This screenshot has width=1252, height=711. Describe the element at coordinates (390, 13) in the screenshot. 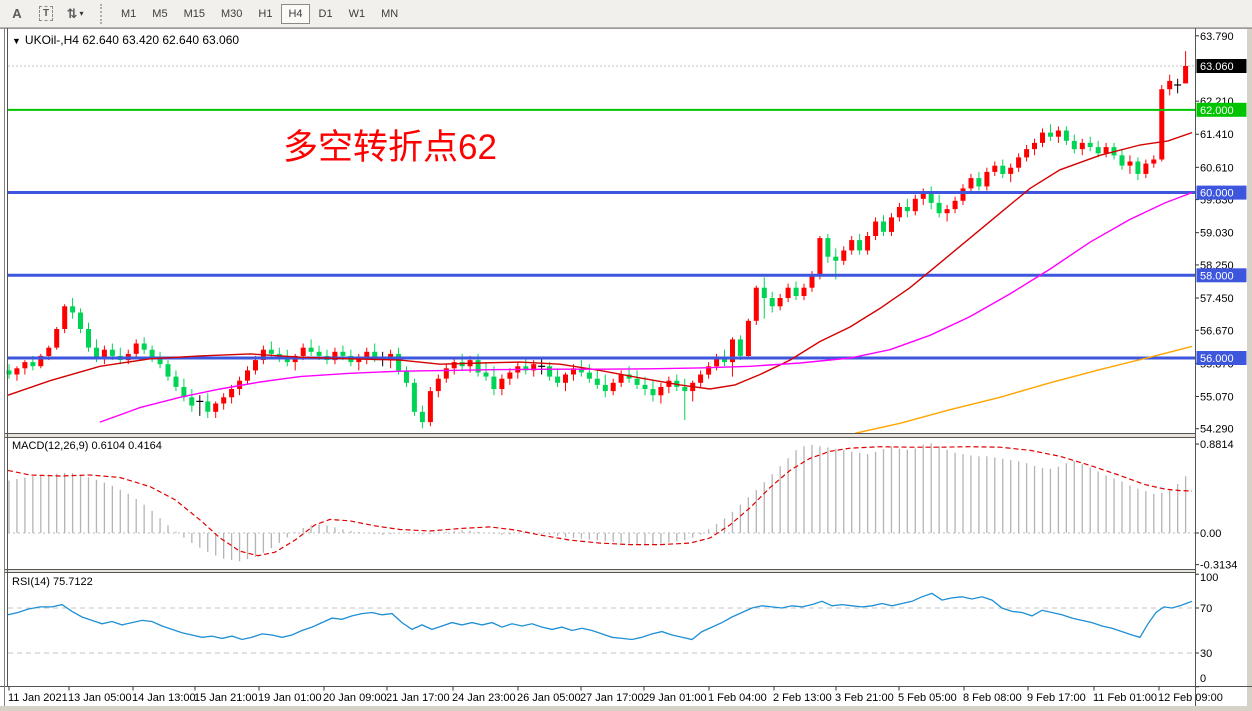

I see `timeframe-button-MN: MN` at that location.